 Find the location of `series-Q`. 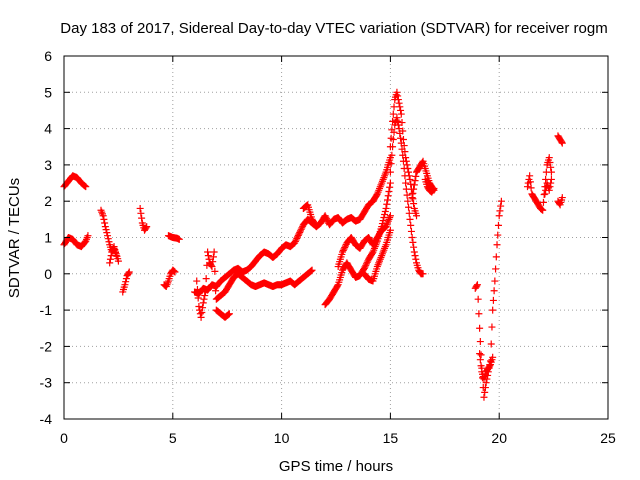

series-Q is located at coordinates (406, 196).